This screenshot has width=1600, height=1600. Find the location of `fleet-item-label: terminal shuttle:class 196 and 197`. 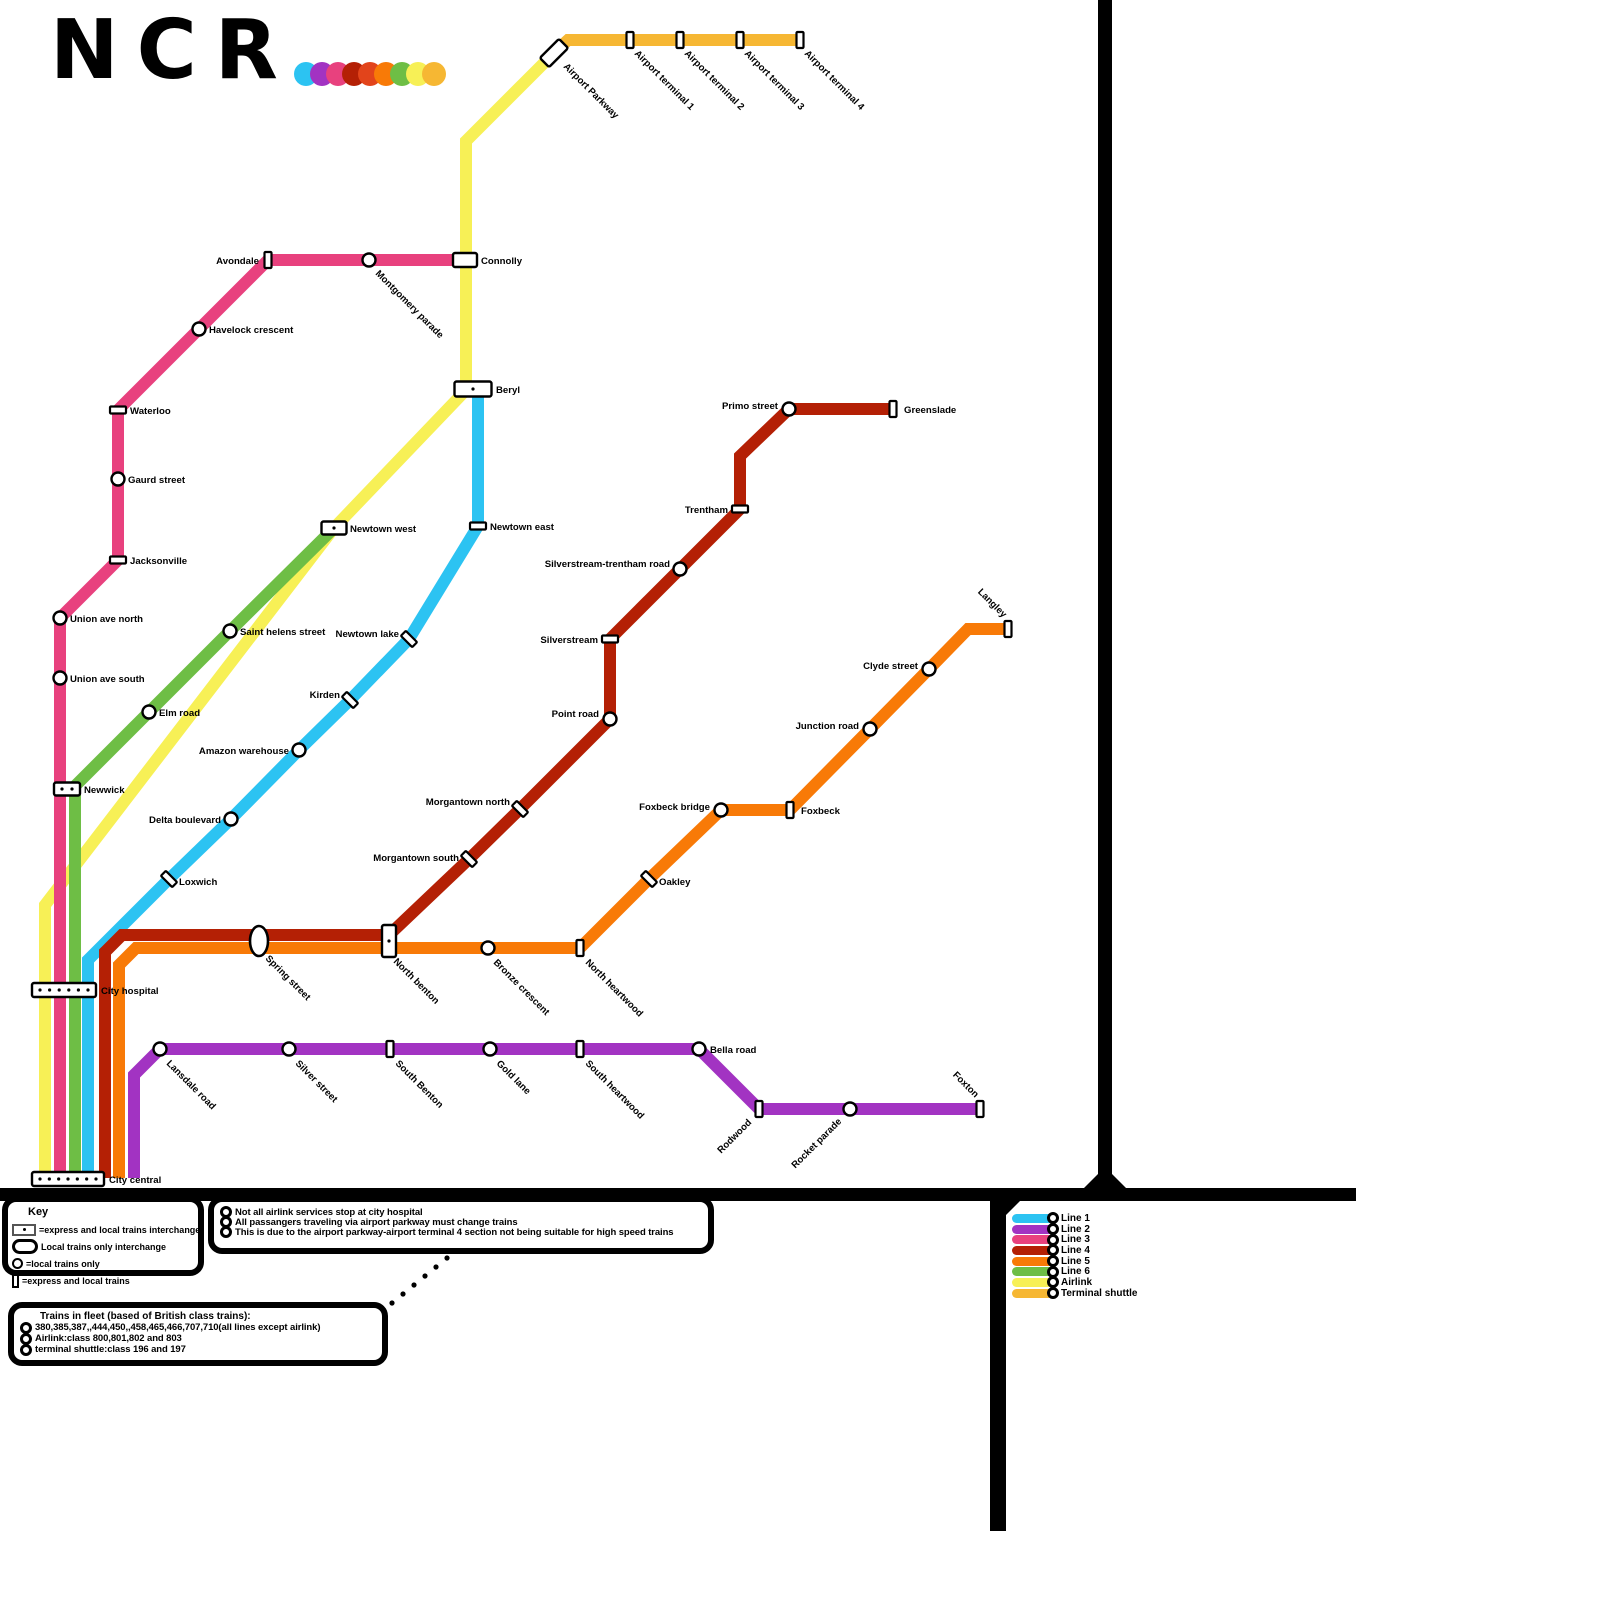

fleet-item-label: terminal shuttle:class 196 and 197 is located at coordinates (110, 1349).